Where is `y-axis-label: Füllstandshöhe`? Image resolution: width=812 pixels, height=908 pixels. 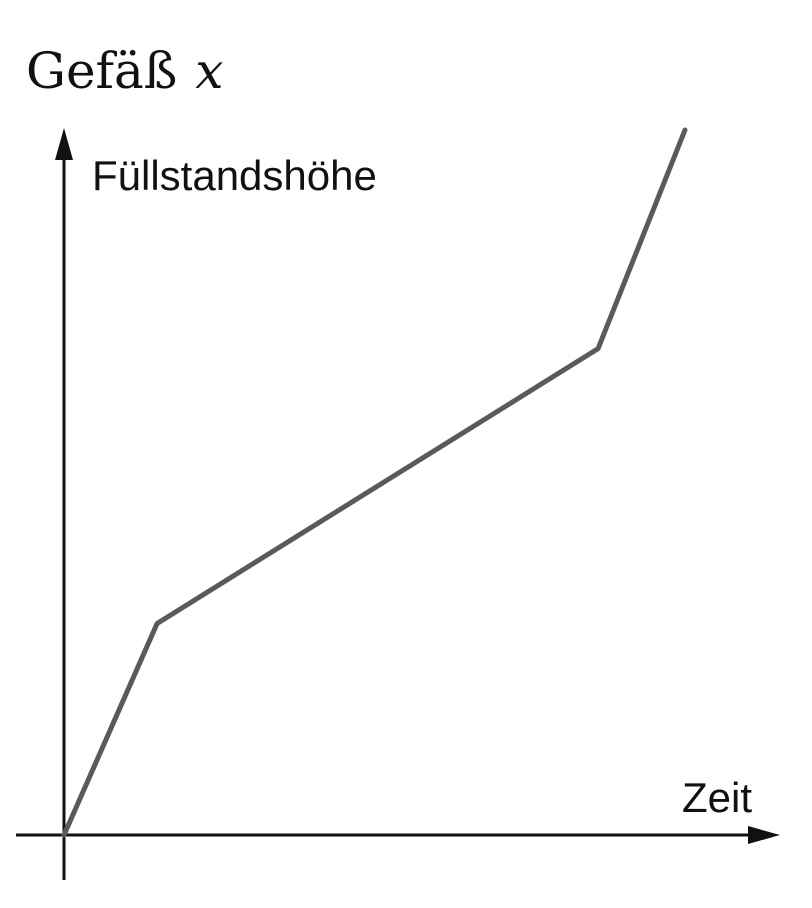 y-axis-label: Füllstandshöhe is located at coordinates (234, 175).